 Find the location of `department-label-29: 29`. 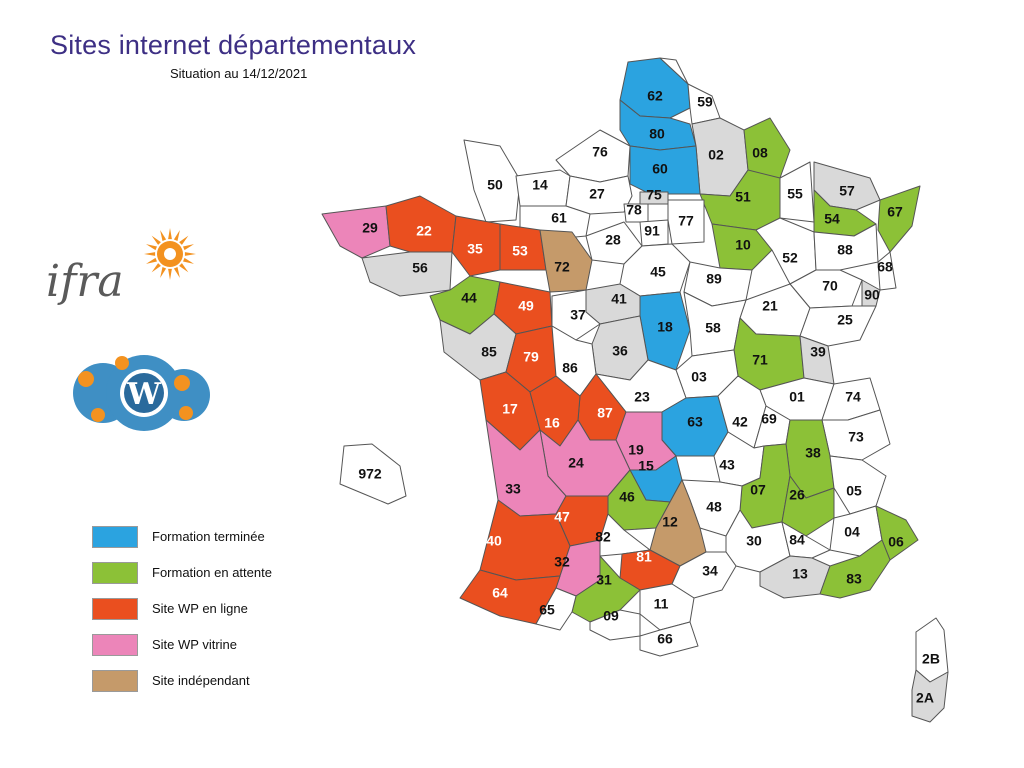

department-label-29: 29 is located at coordinates (370, 228).